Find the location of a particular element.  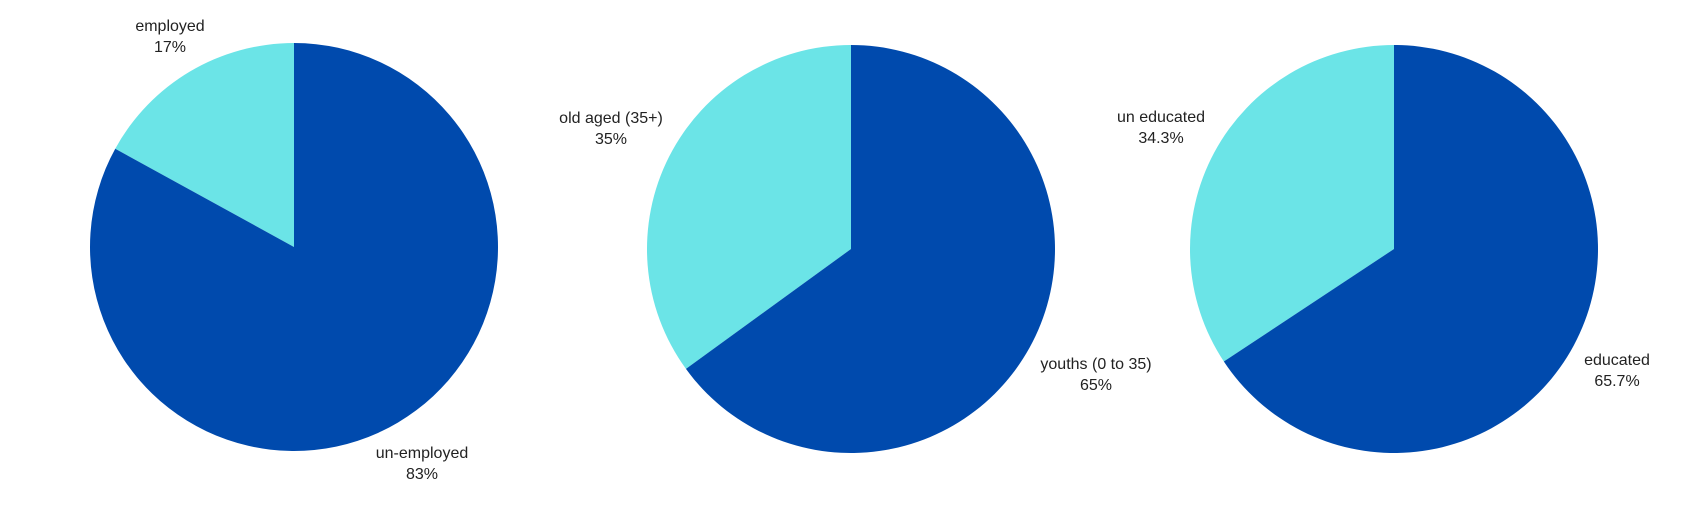

slice-name-0-0: employed is located at coordinates (169, 26).